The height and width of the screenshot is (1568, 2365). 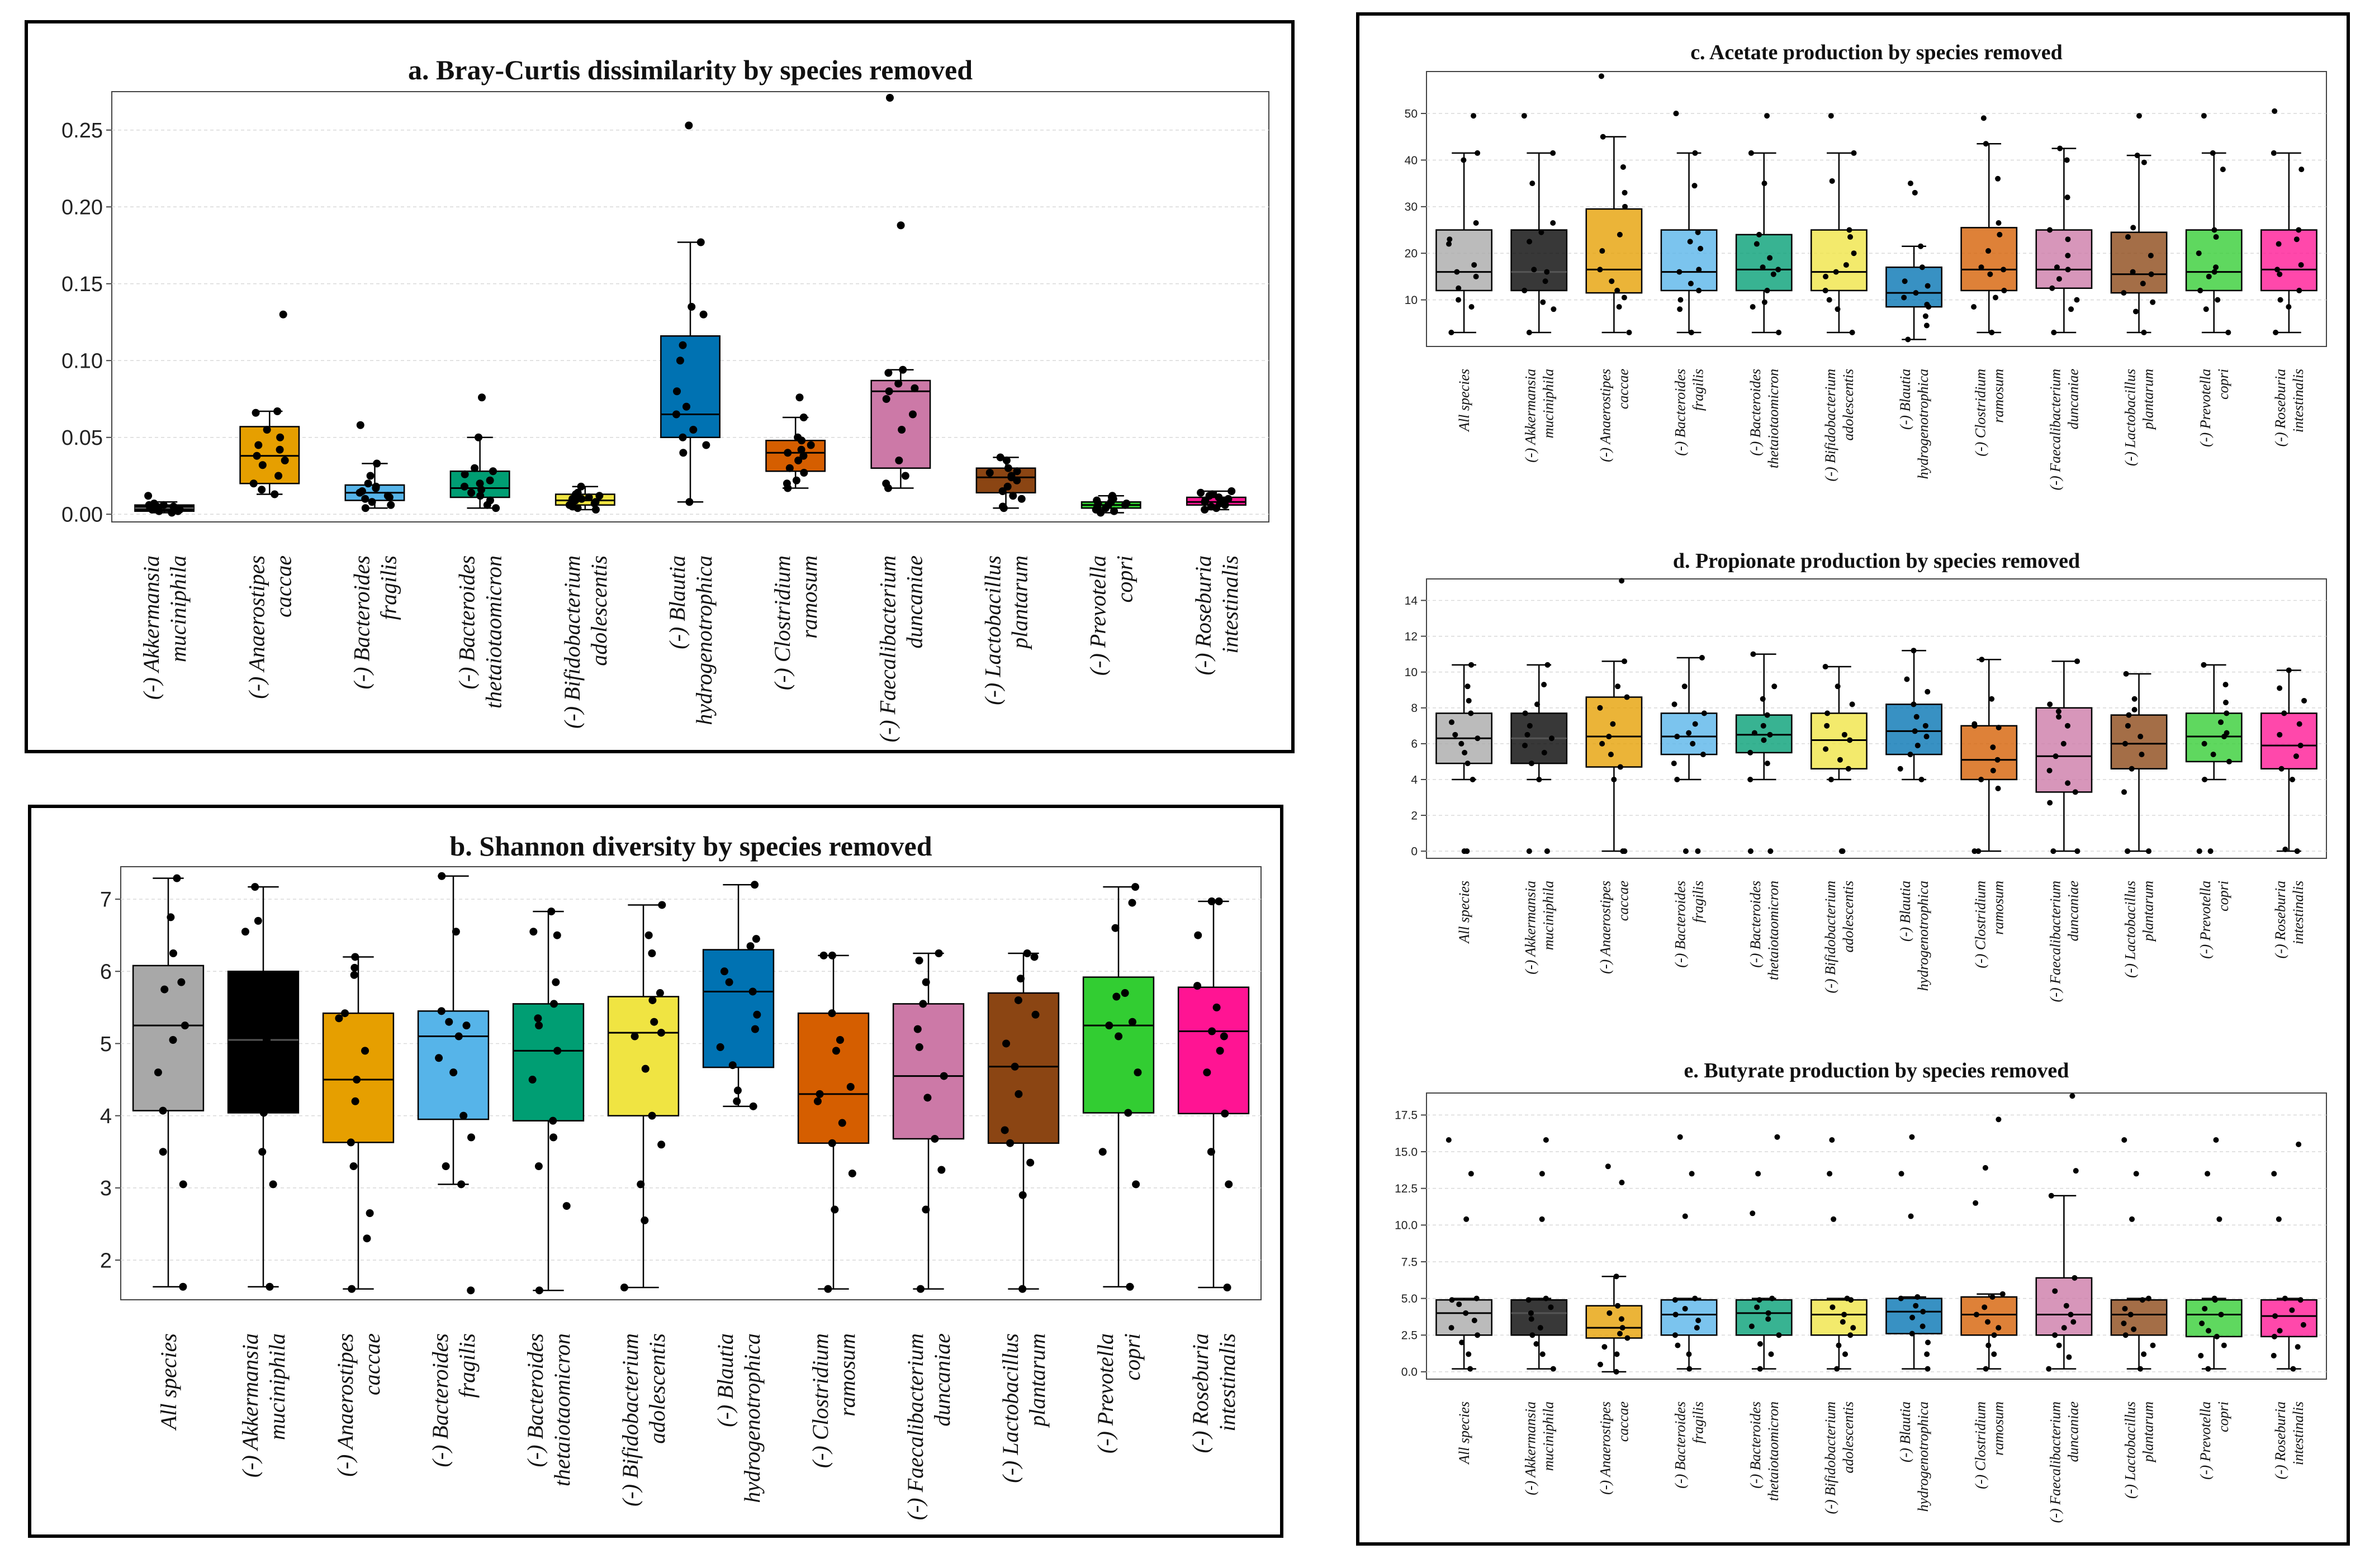 What do you see at coordinates (572, 642) in the screenshot?
I see `category-label-line: (-) Bifidobacterium` at bounding box center [572, 642].